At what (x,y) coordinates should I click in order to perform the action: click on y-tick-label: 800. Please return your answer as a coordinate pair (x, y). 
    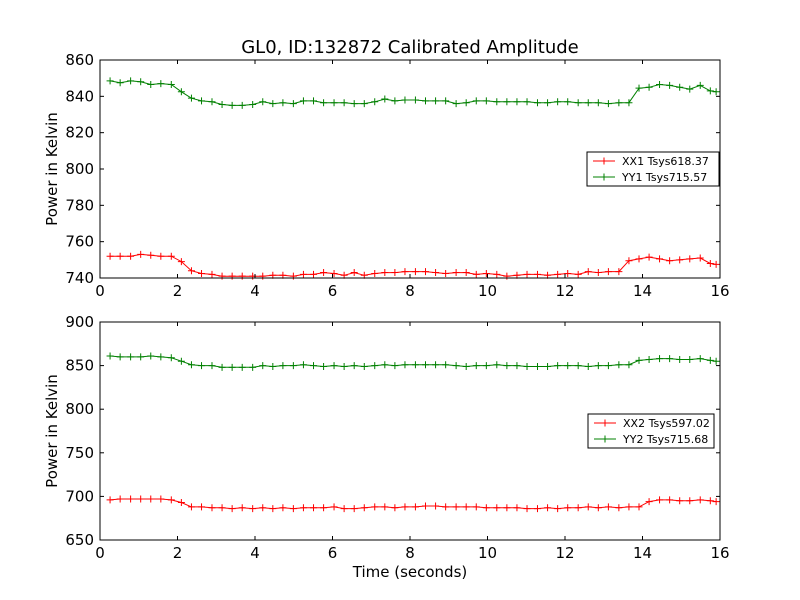
    Looking at the image, I should click on (79, 409).